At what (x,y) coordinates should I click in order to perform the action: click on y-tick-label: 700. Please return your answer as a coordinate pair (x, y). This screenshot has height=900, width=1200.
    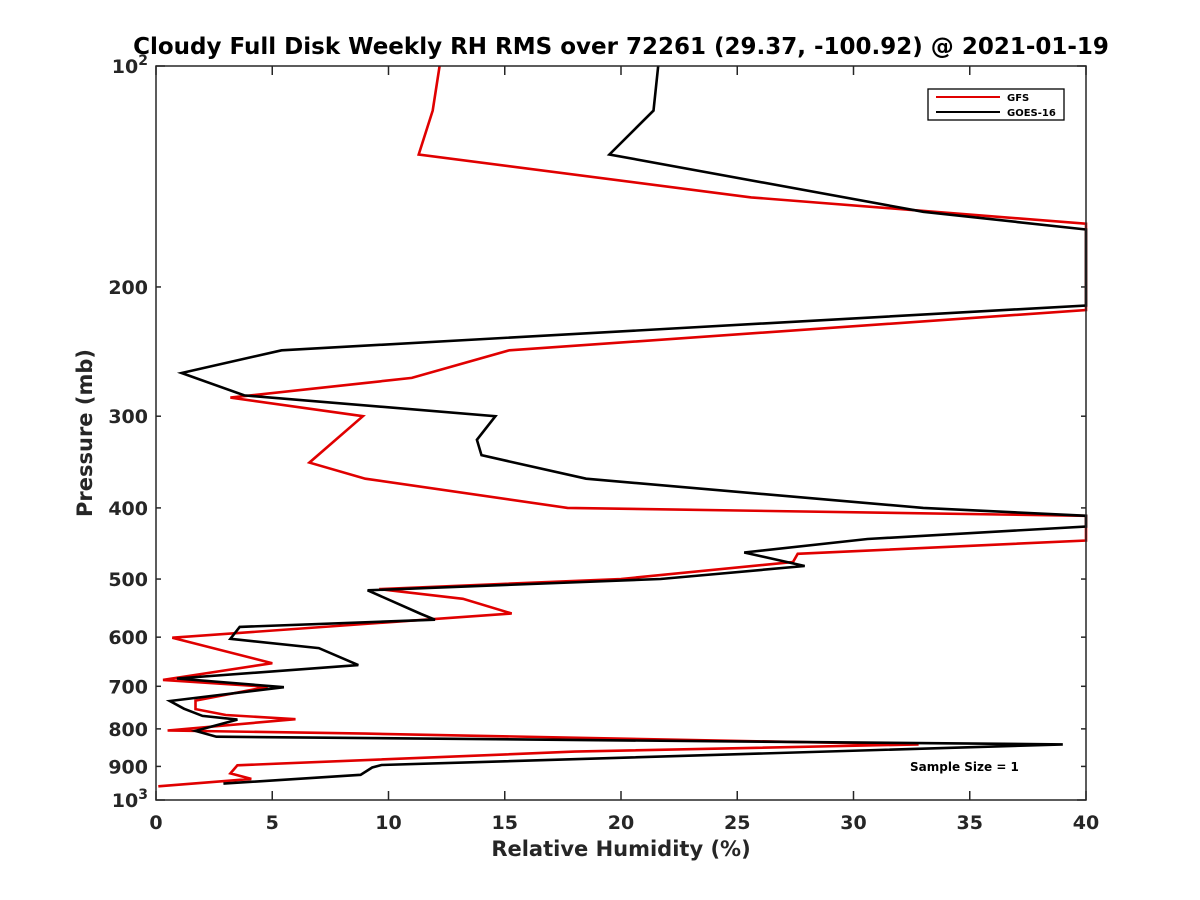
    Looking at the image, I should click on (128, 687).